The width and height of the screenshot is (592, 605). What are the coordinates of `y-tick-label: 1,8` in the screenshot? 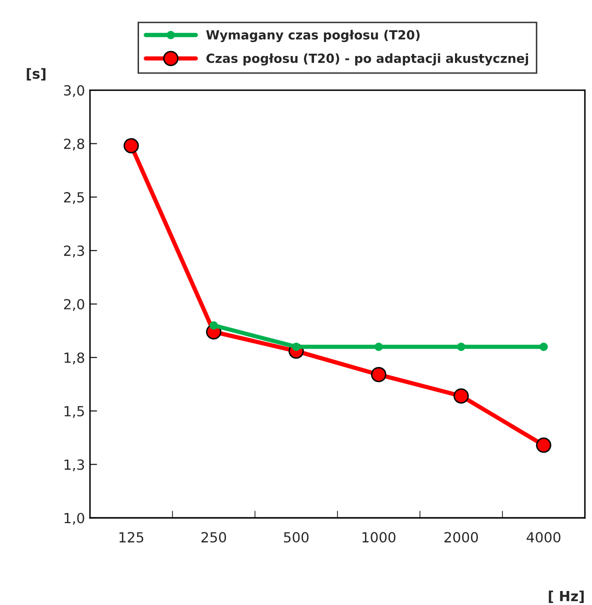 It's located at (74, 358).